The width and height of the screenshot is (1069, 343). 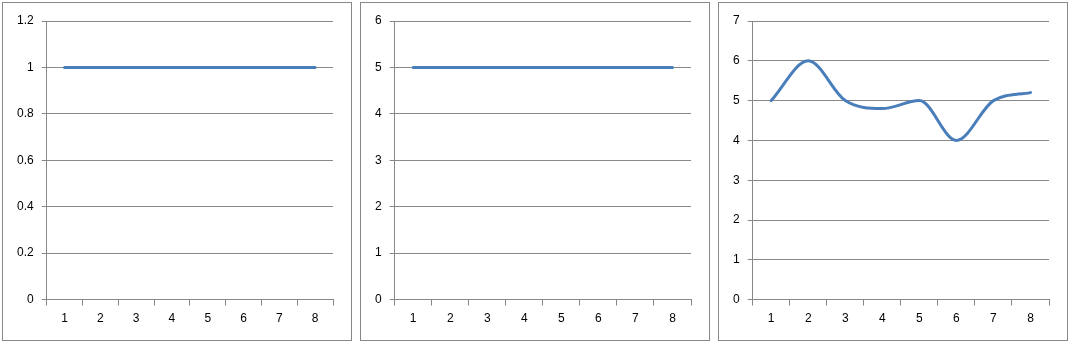 I want to click on y-tick-label: 0.2, so click(x=25, y=252).